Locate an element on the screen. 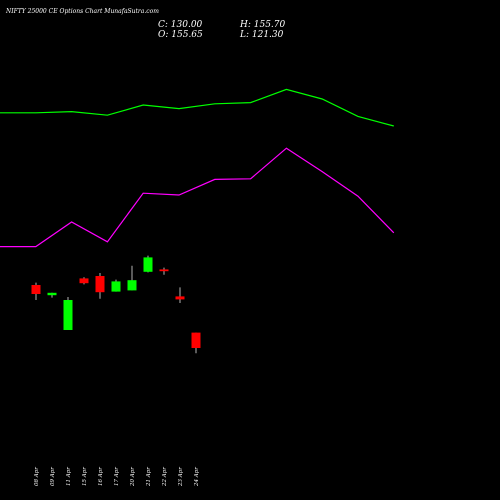  x-tick-label: 08 Apr is located at coordinates (37, 476).